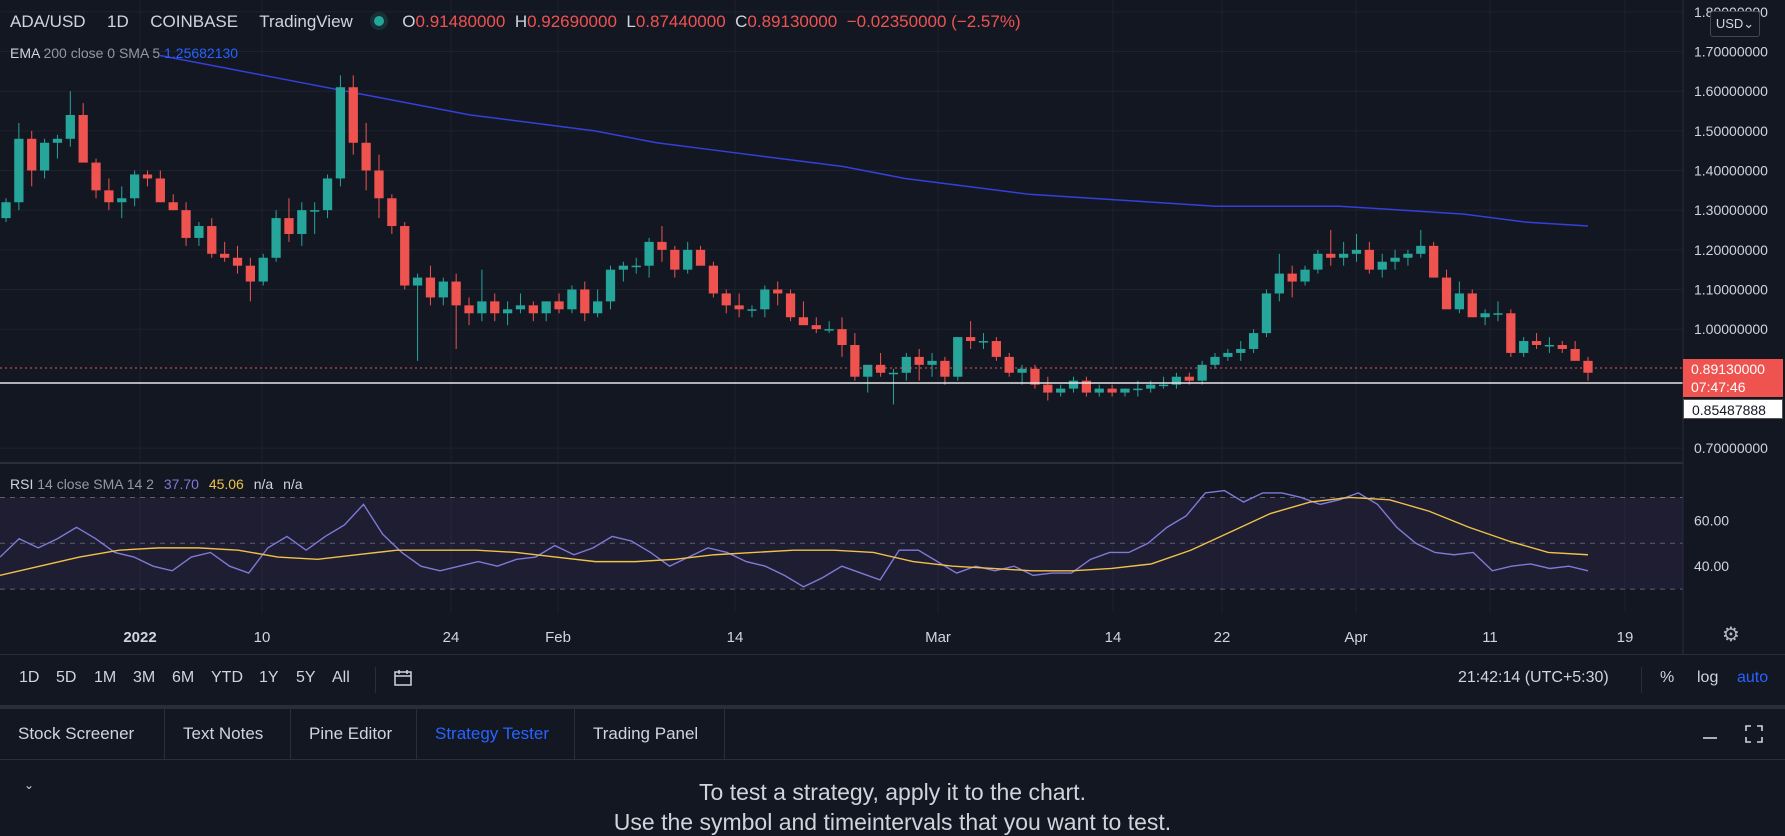 The width and height of the screenshot is (1785, 836). What do you see at coordinates (1731, 131) in the screenshot?
I see `price-tick-label: 1.50000000` at bounding box center [1731, 131].